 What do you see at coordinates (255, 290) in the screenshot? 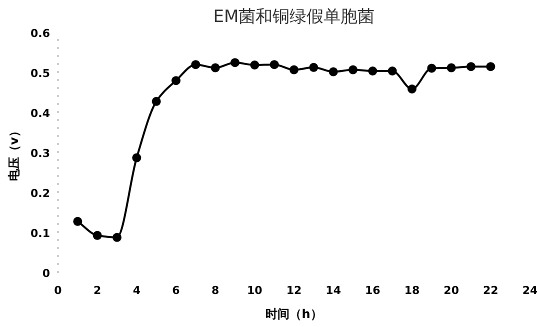
I see `x-tick-label: 10` at bounding box center [255, 290].